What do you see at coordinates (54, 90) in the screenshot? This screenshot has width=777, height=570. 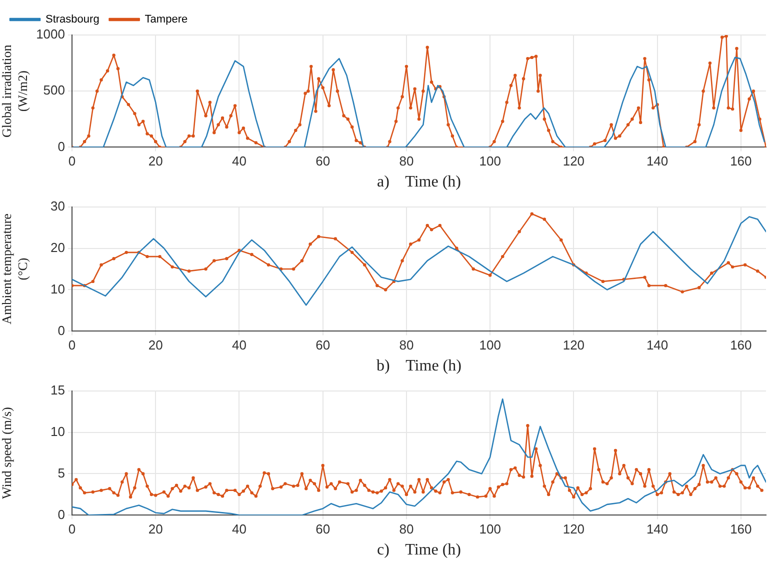 I see `y-tick-label: 500` at bounding box center [54, 90].